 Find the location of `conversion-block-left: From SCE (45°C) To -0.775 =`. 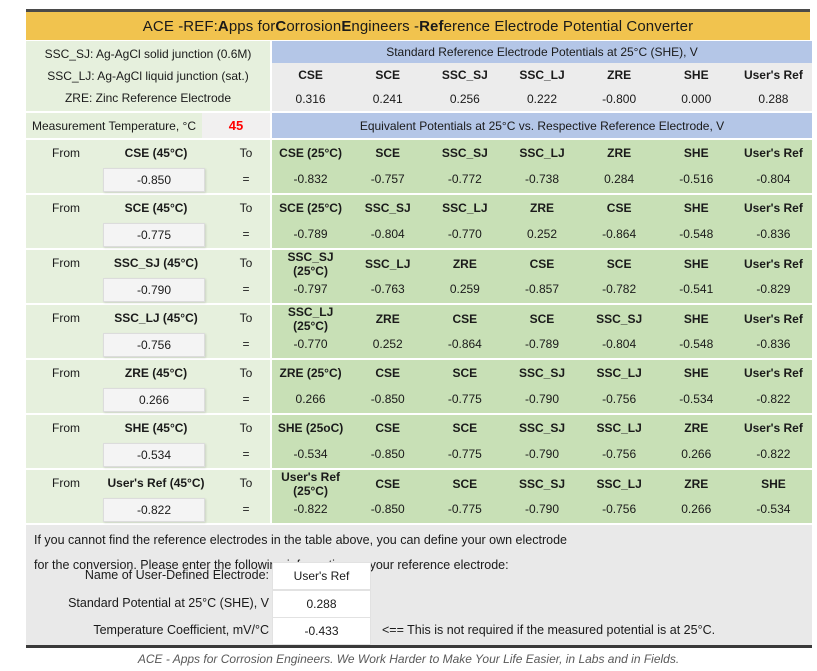

conversion-block-left: From SCE (45°C) To -0.775 = is located at coordinates (148, 221).